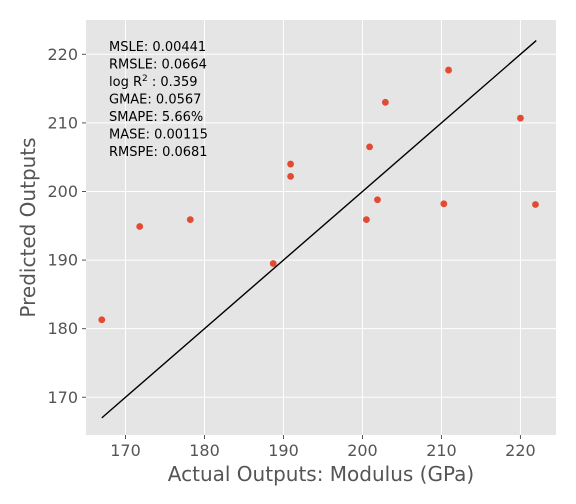  Describe the element at coordinates (283, 450) in the screenshot. I see `x-tick-label: 190` at that location.